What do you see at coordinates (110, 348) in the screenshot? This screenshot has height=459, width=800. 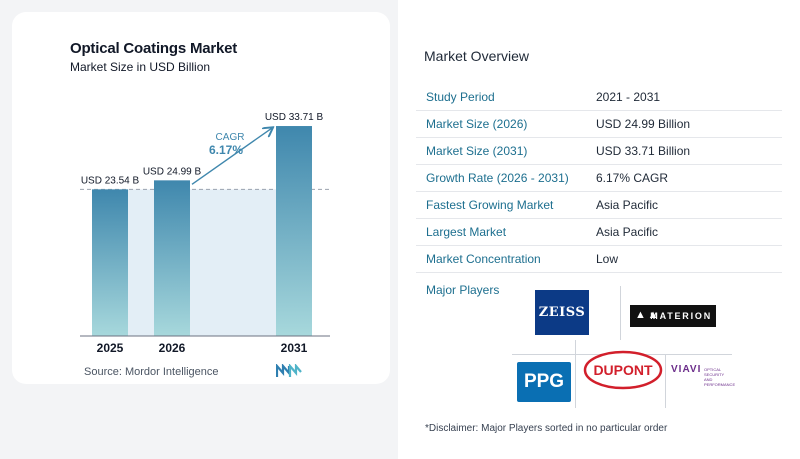 I see `x-tick-label: 2025` at bounding box center [110, 348].